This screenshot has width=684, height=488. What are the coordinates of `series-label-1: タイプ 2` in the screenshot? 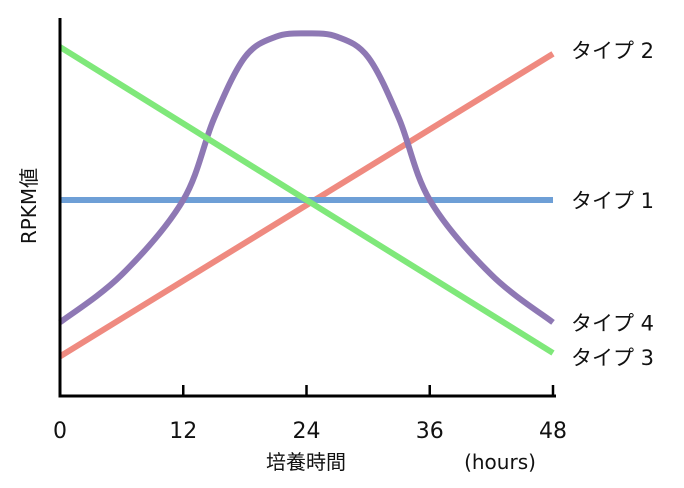 It's located at (612, 51).